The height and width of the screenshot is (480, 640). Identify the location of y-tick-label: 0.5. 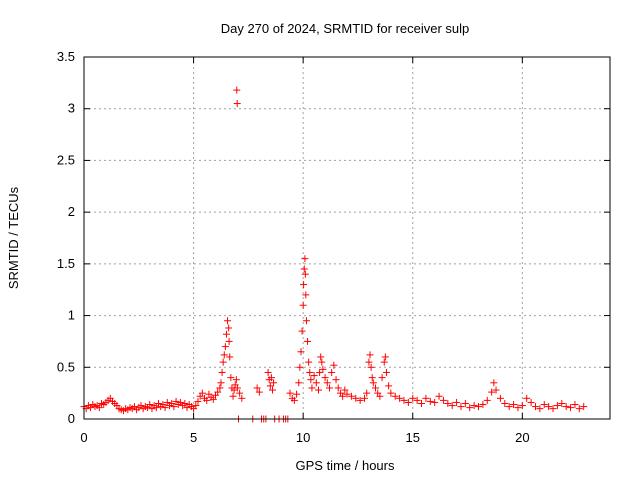
(66, 366).